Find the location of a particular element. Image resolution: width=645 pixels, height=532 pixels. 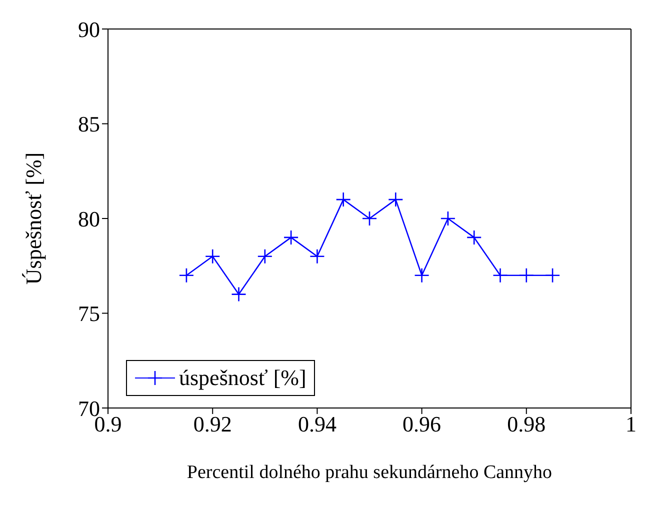

y-tick-label: 75 is located at coordinates (89, 313).